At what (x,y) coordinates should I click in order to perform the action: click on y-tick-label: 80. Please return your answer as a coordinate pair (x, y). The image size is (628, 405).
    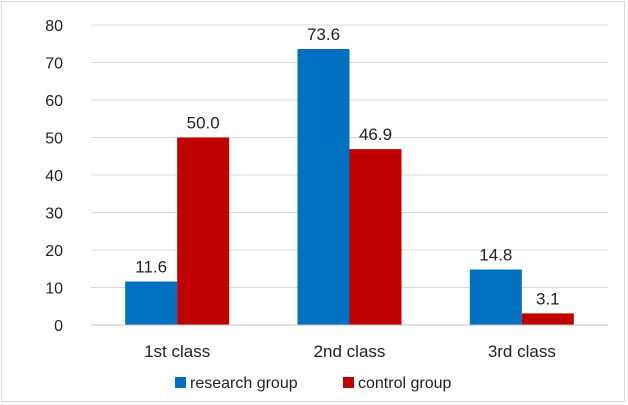
    Looking at the image, I should click on (54, 26).